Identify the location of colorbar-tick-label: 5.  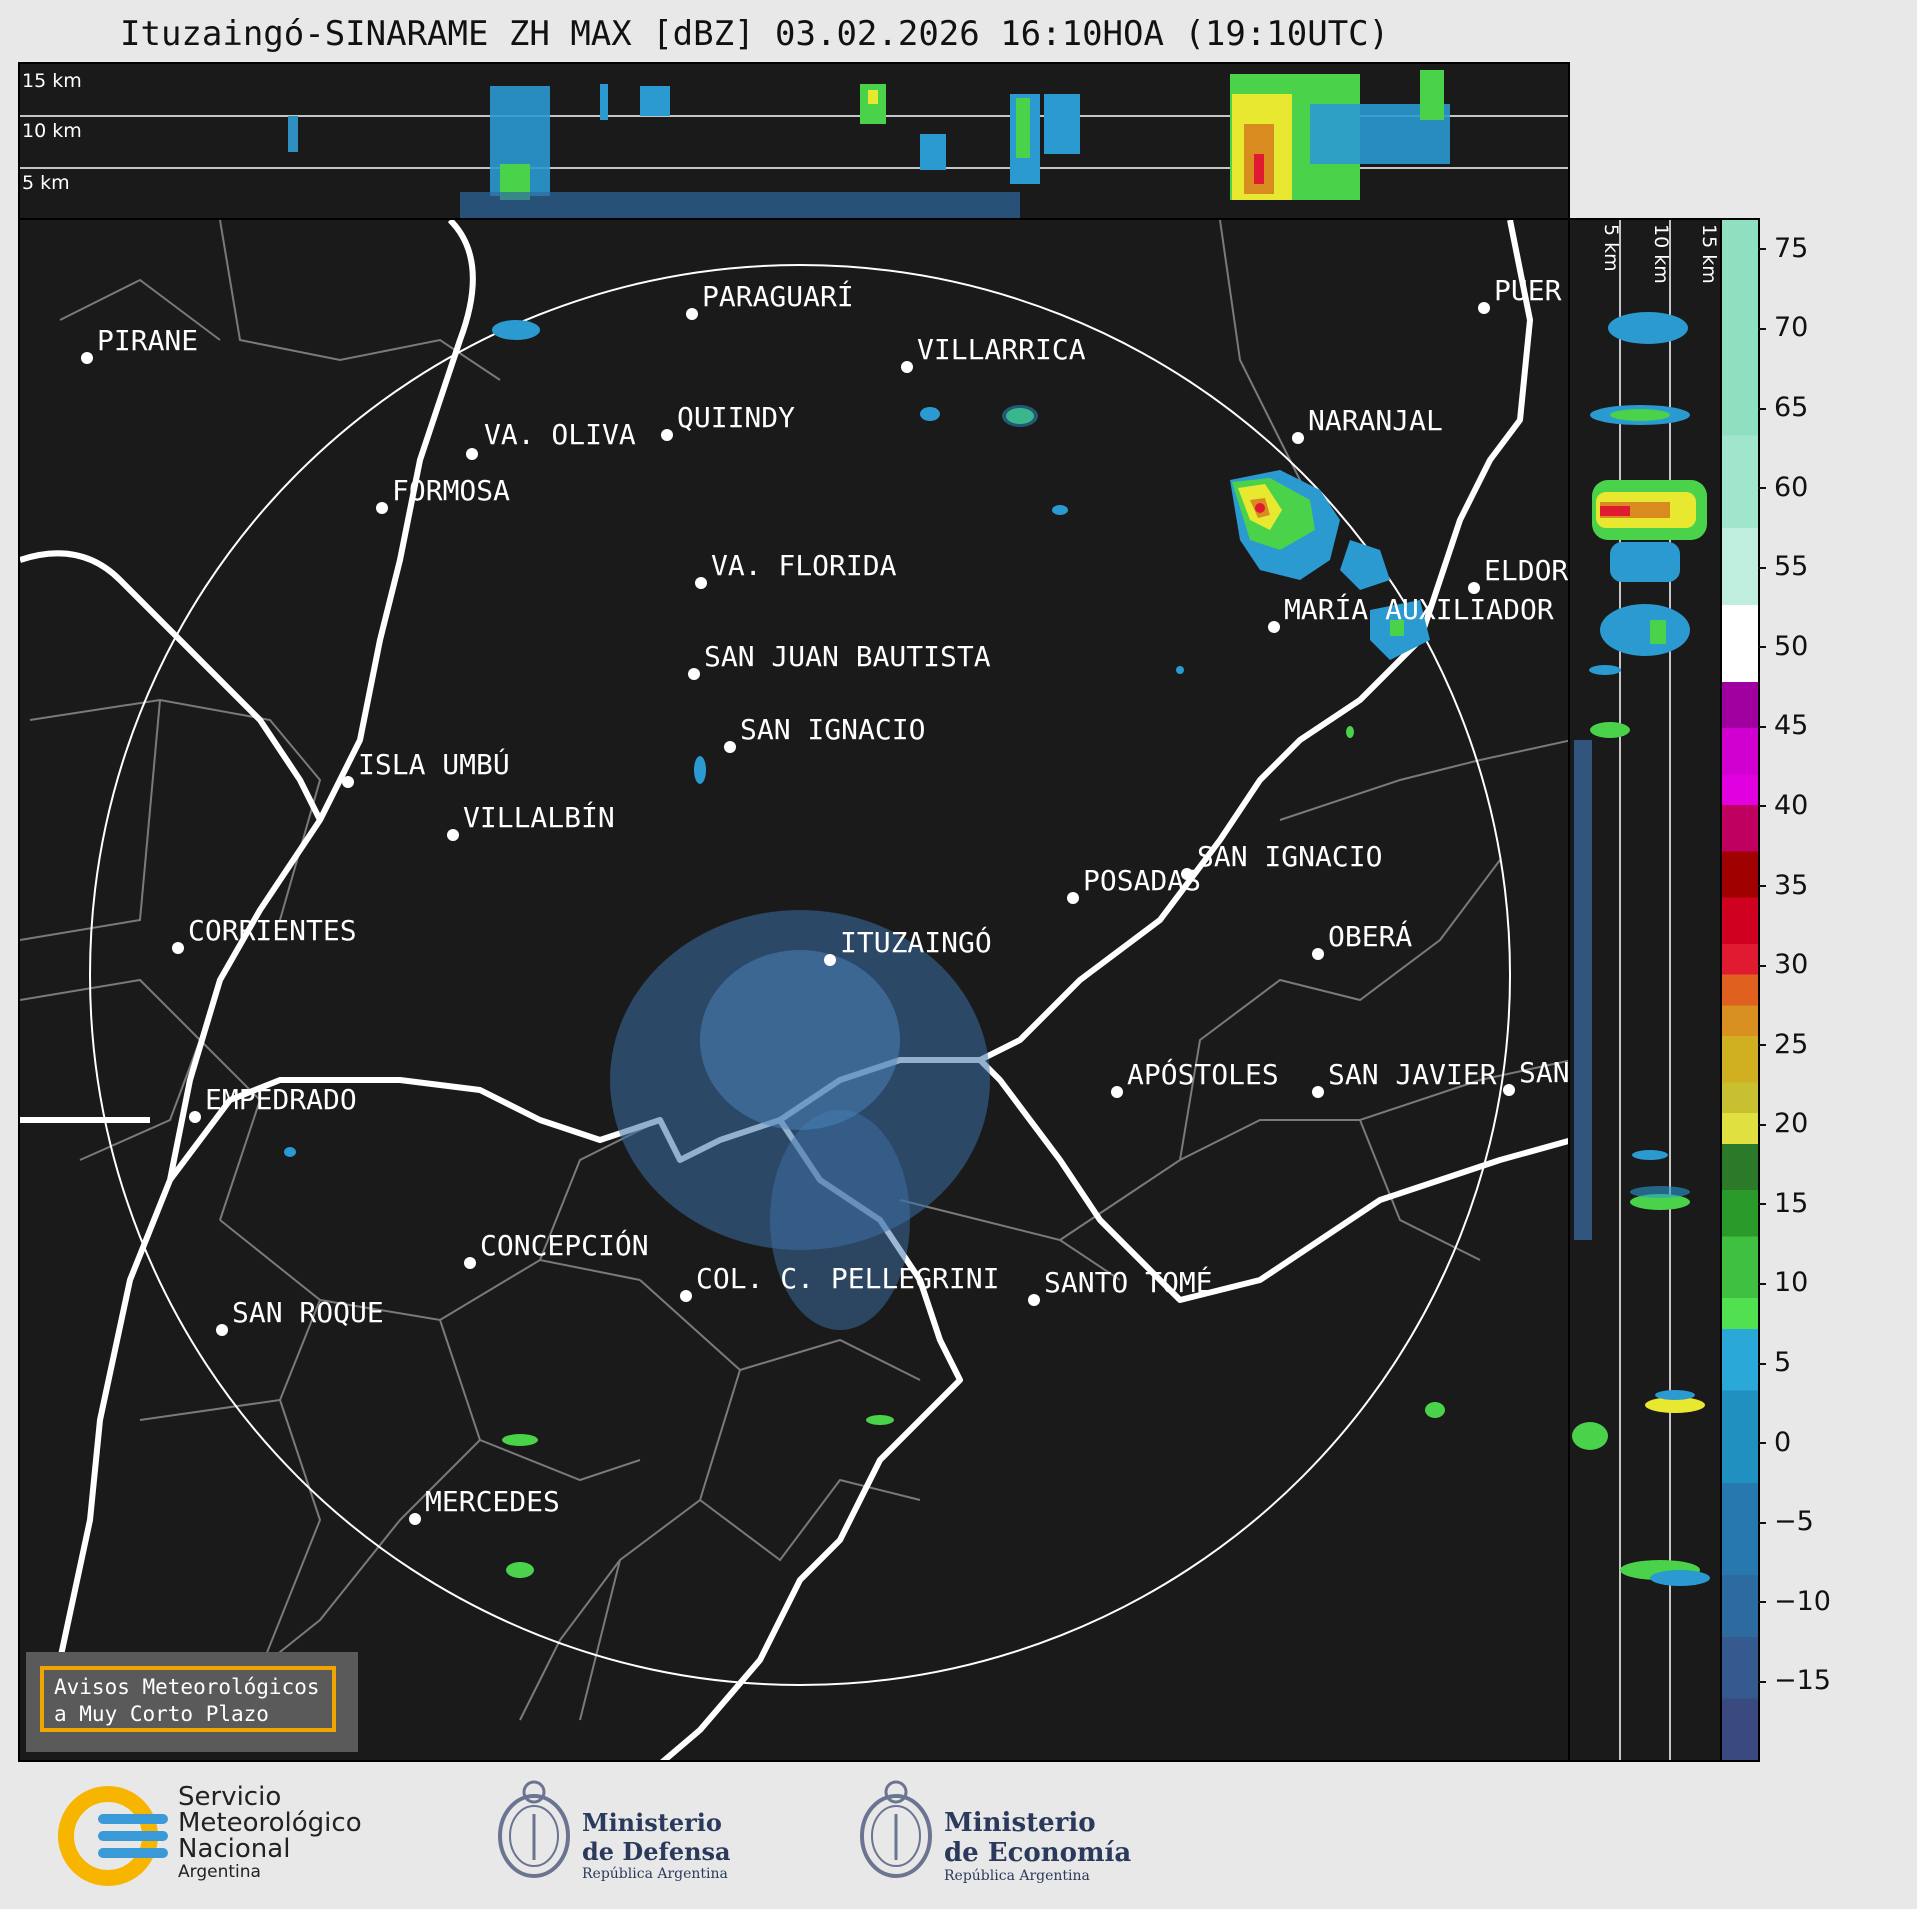
(1774, 1362).